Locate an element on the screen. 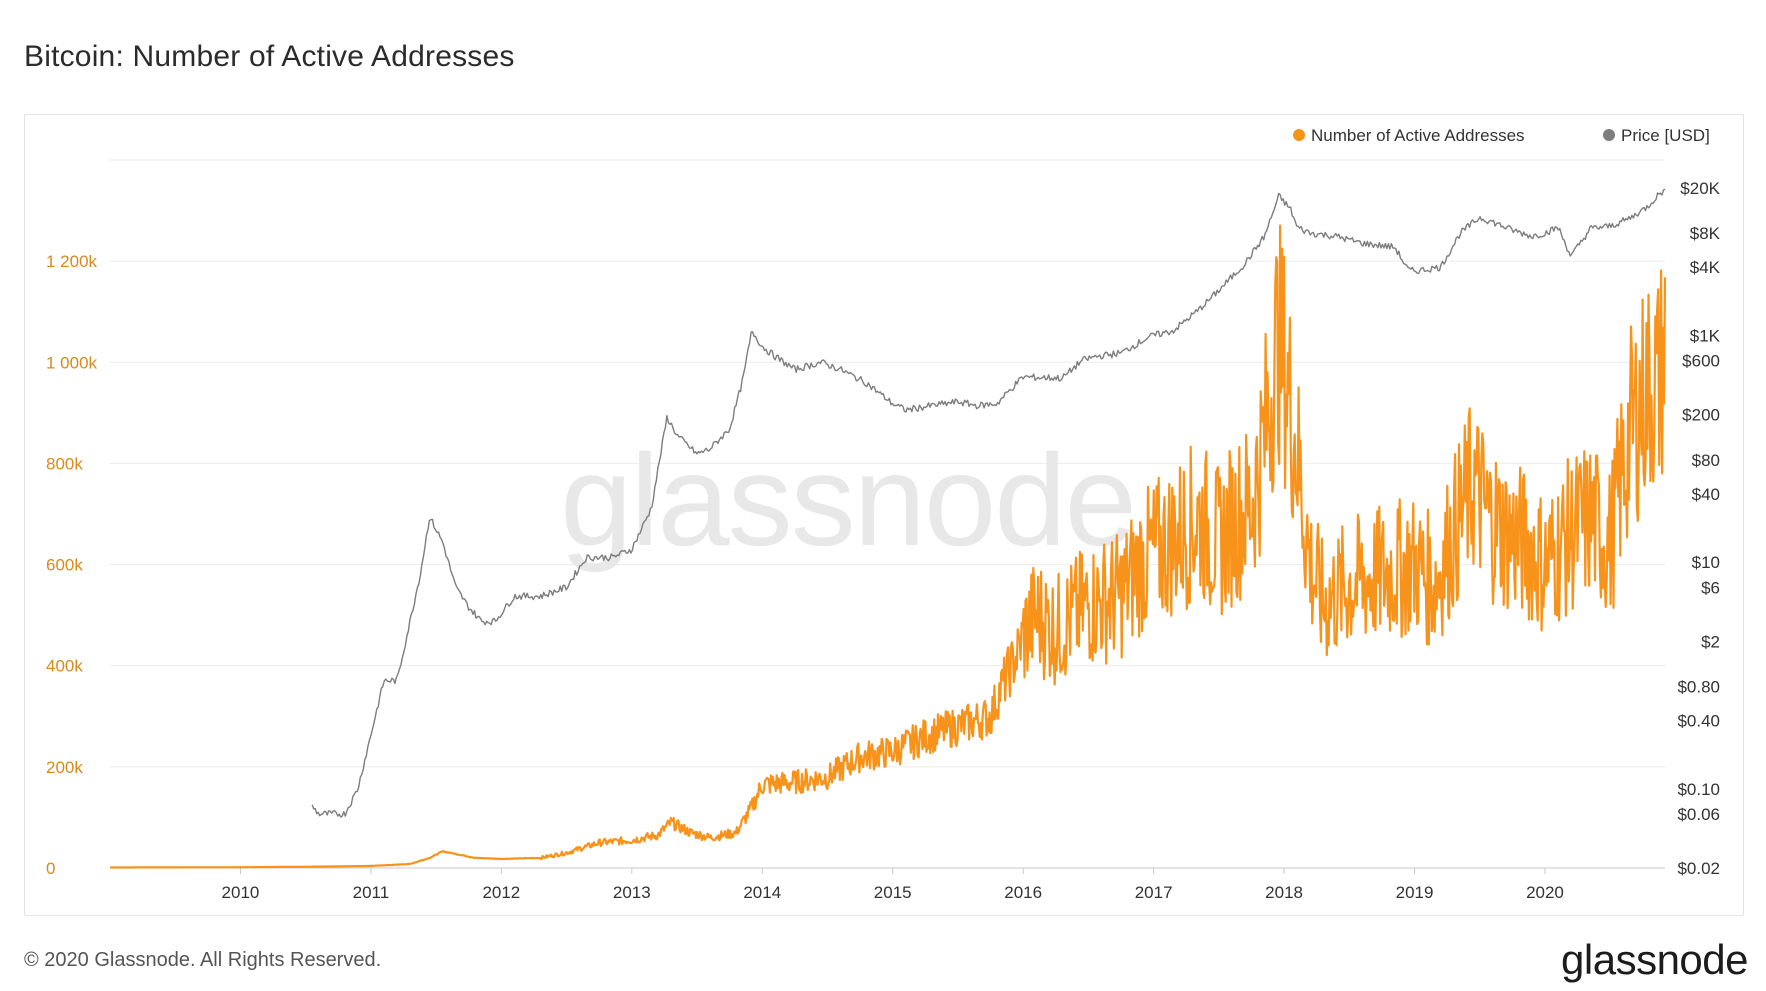 This screenshot has width=1766, height=991. y-right-tick-label: $0.10 is located at coordinates (1698, 789).